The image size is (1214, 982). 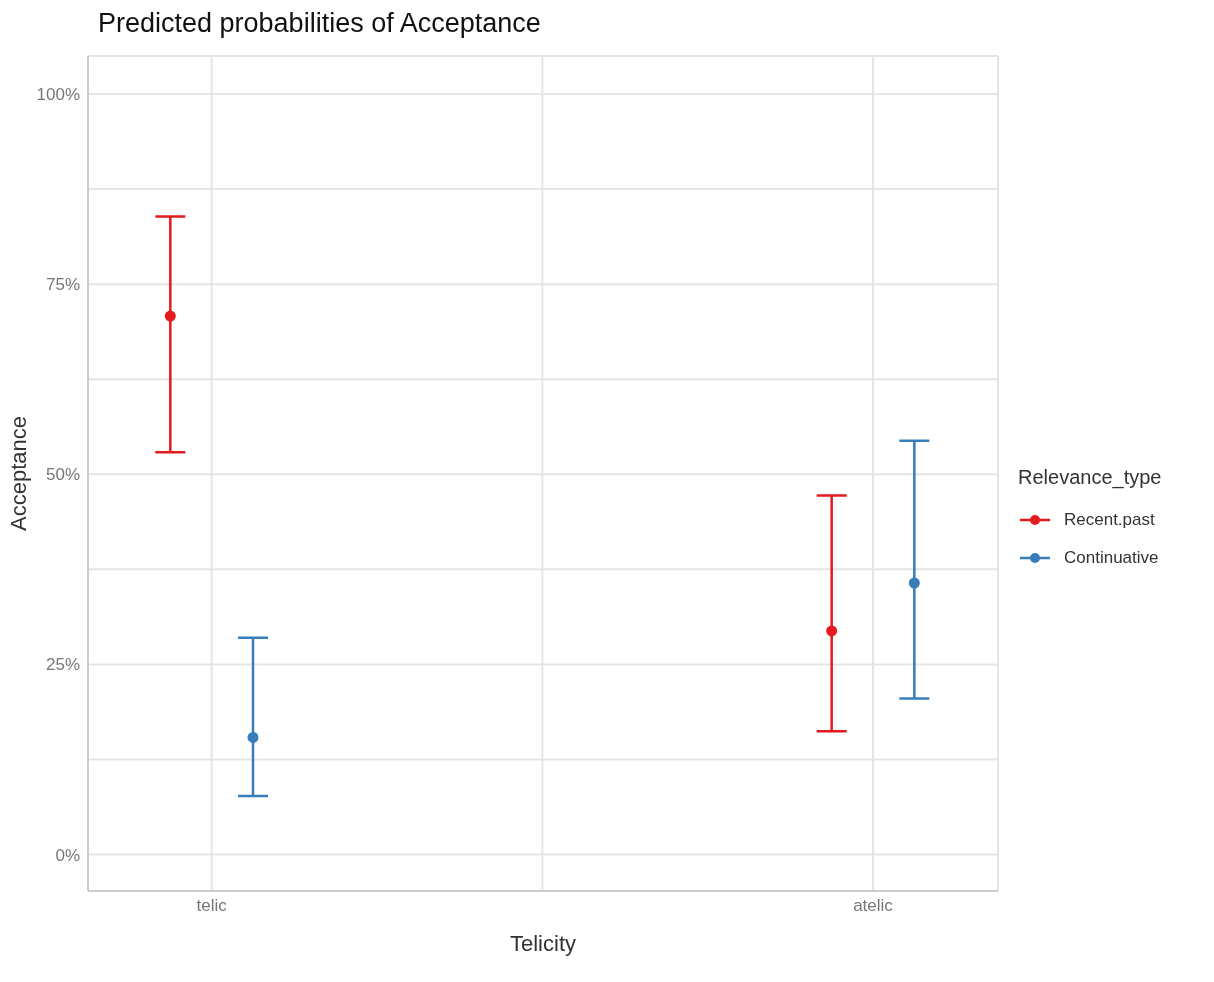 What do you see at coordinates (18, 473) in the screenshot?
I see `y-axis-title: Acceptance` at bounding box center [18, 473].